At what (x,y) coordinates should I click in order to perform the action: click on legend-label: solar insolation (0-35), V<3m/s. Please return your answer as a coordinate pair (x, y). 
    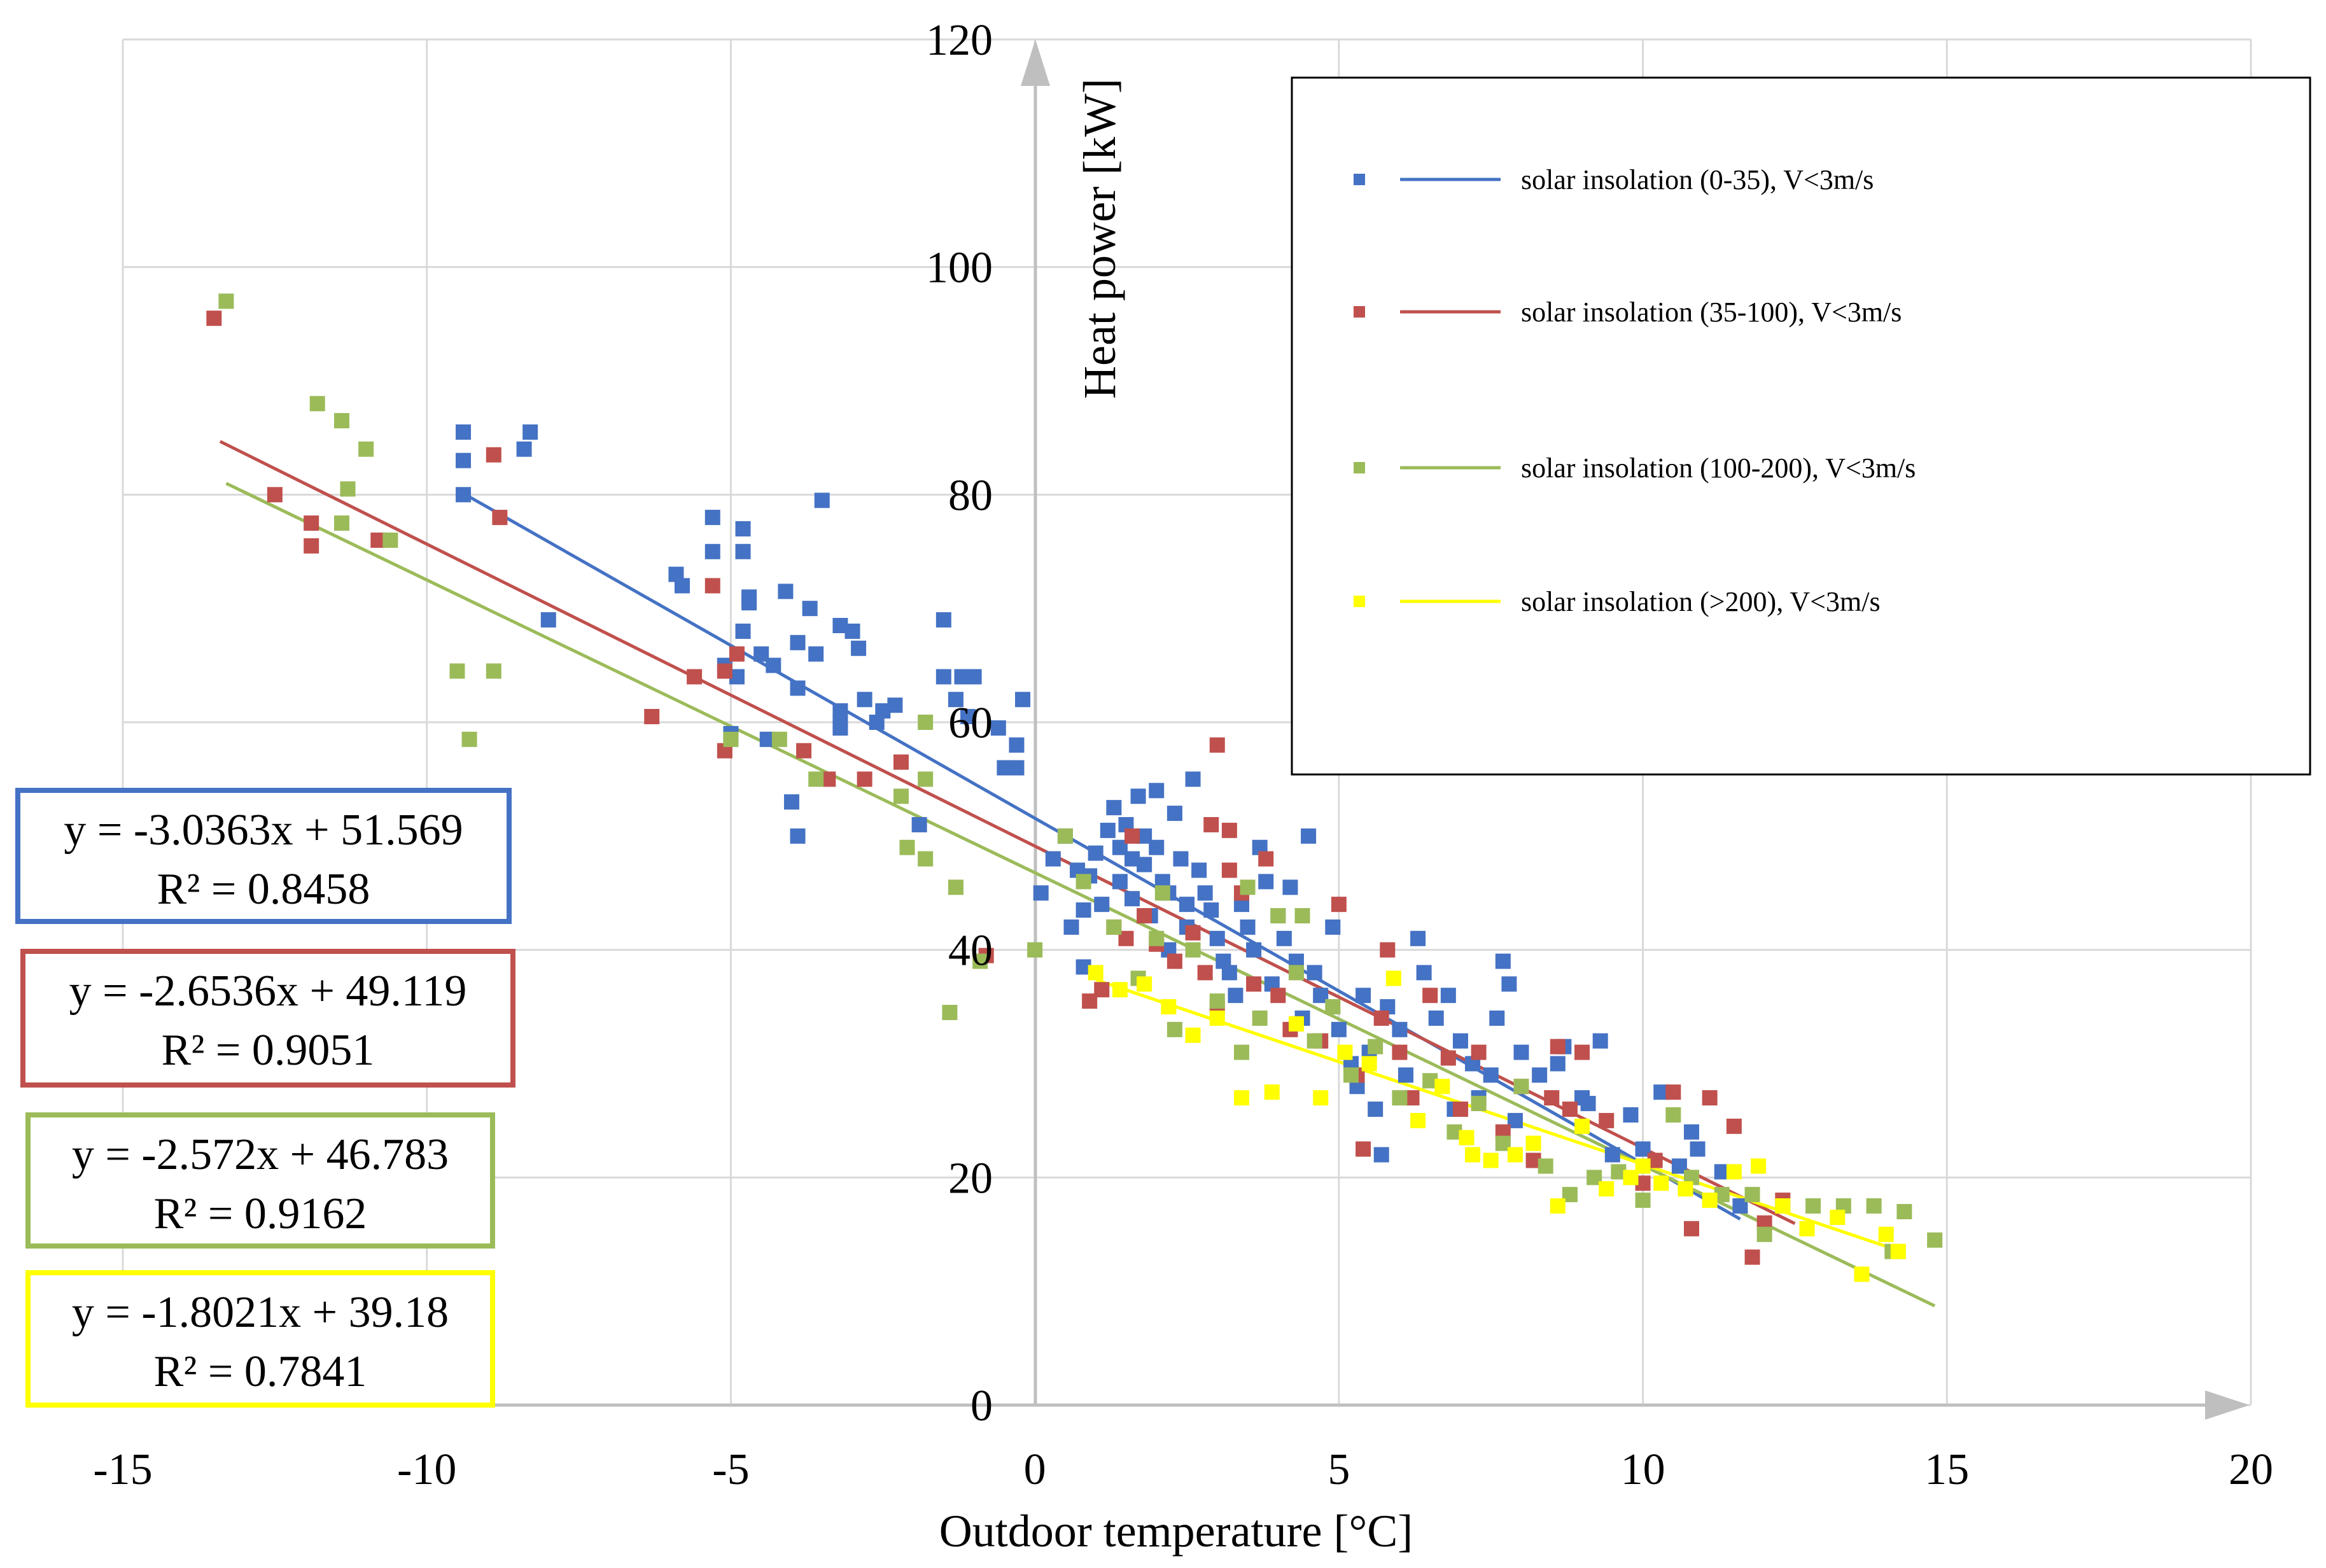
    Looking at the image, I should click on (1697, 179).